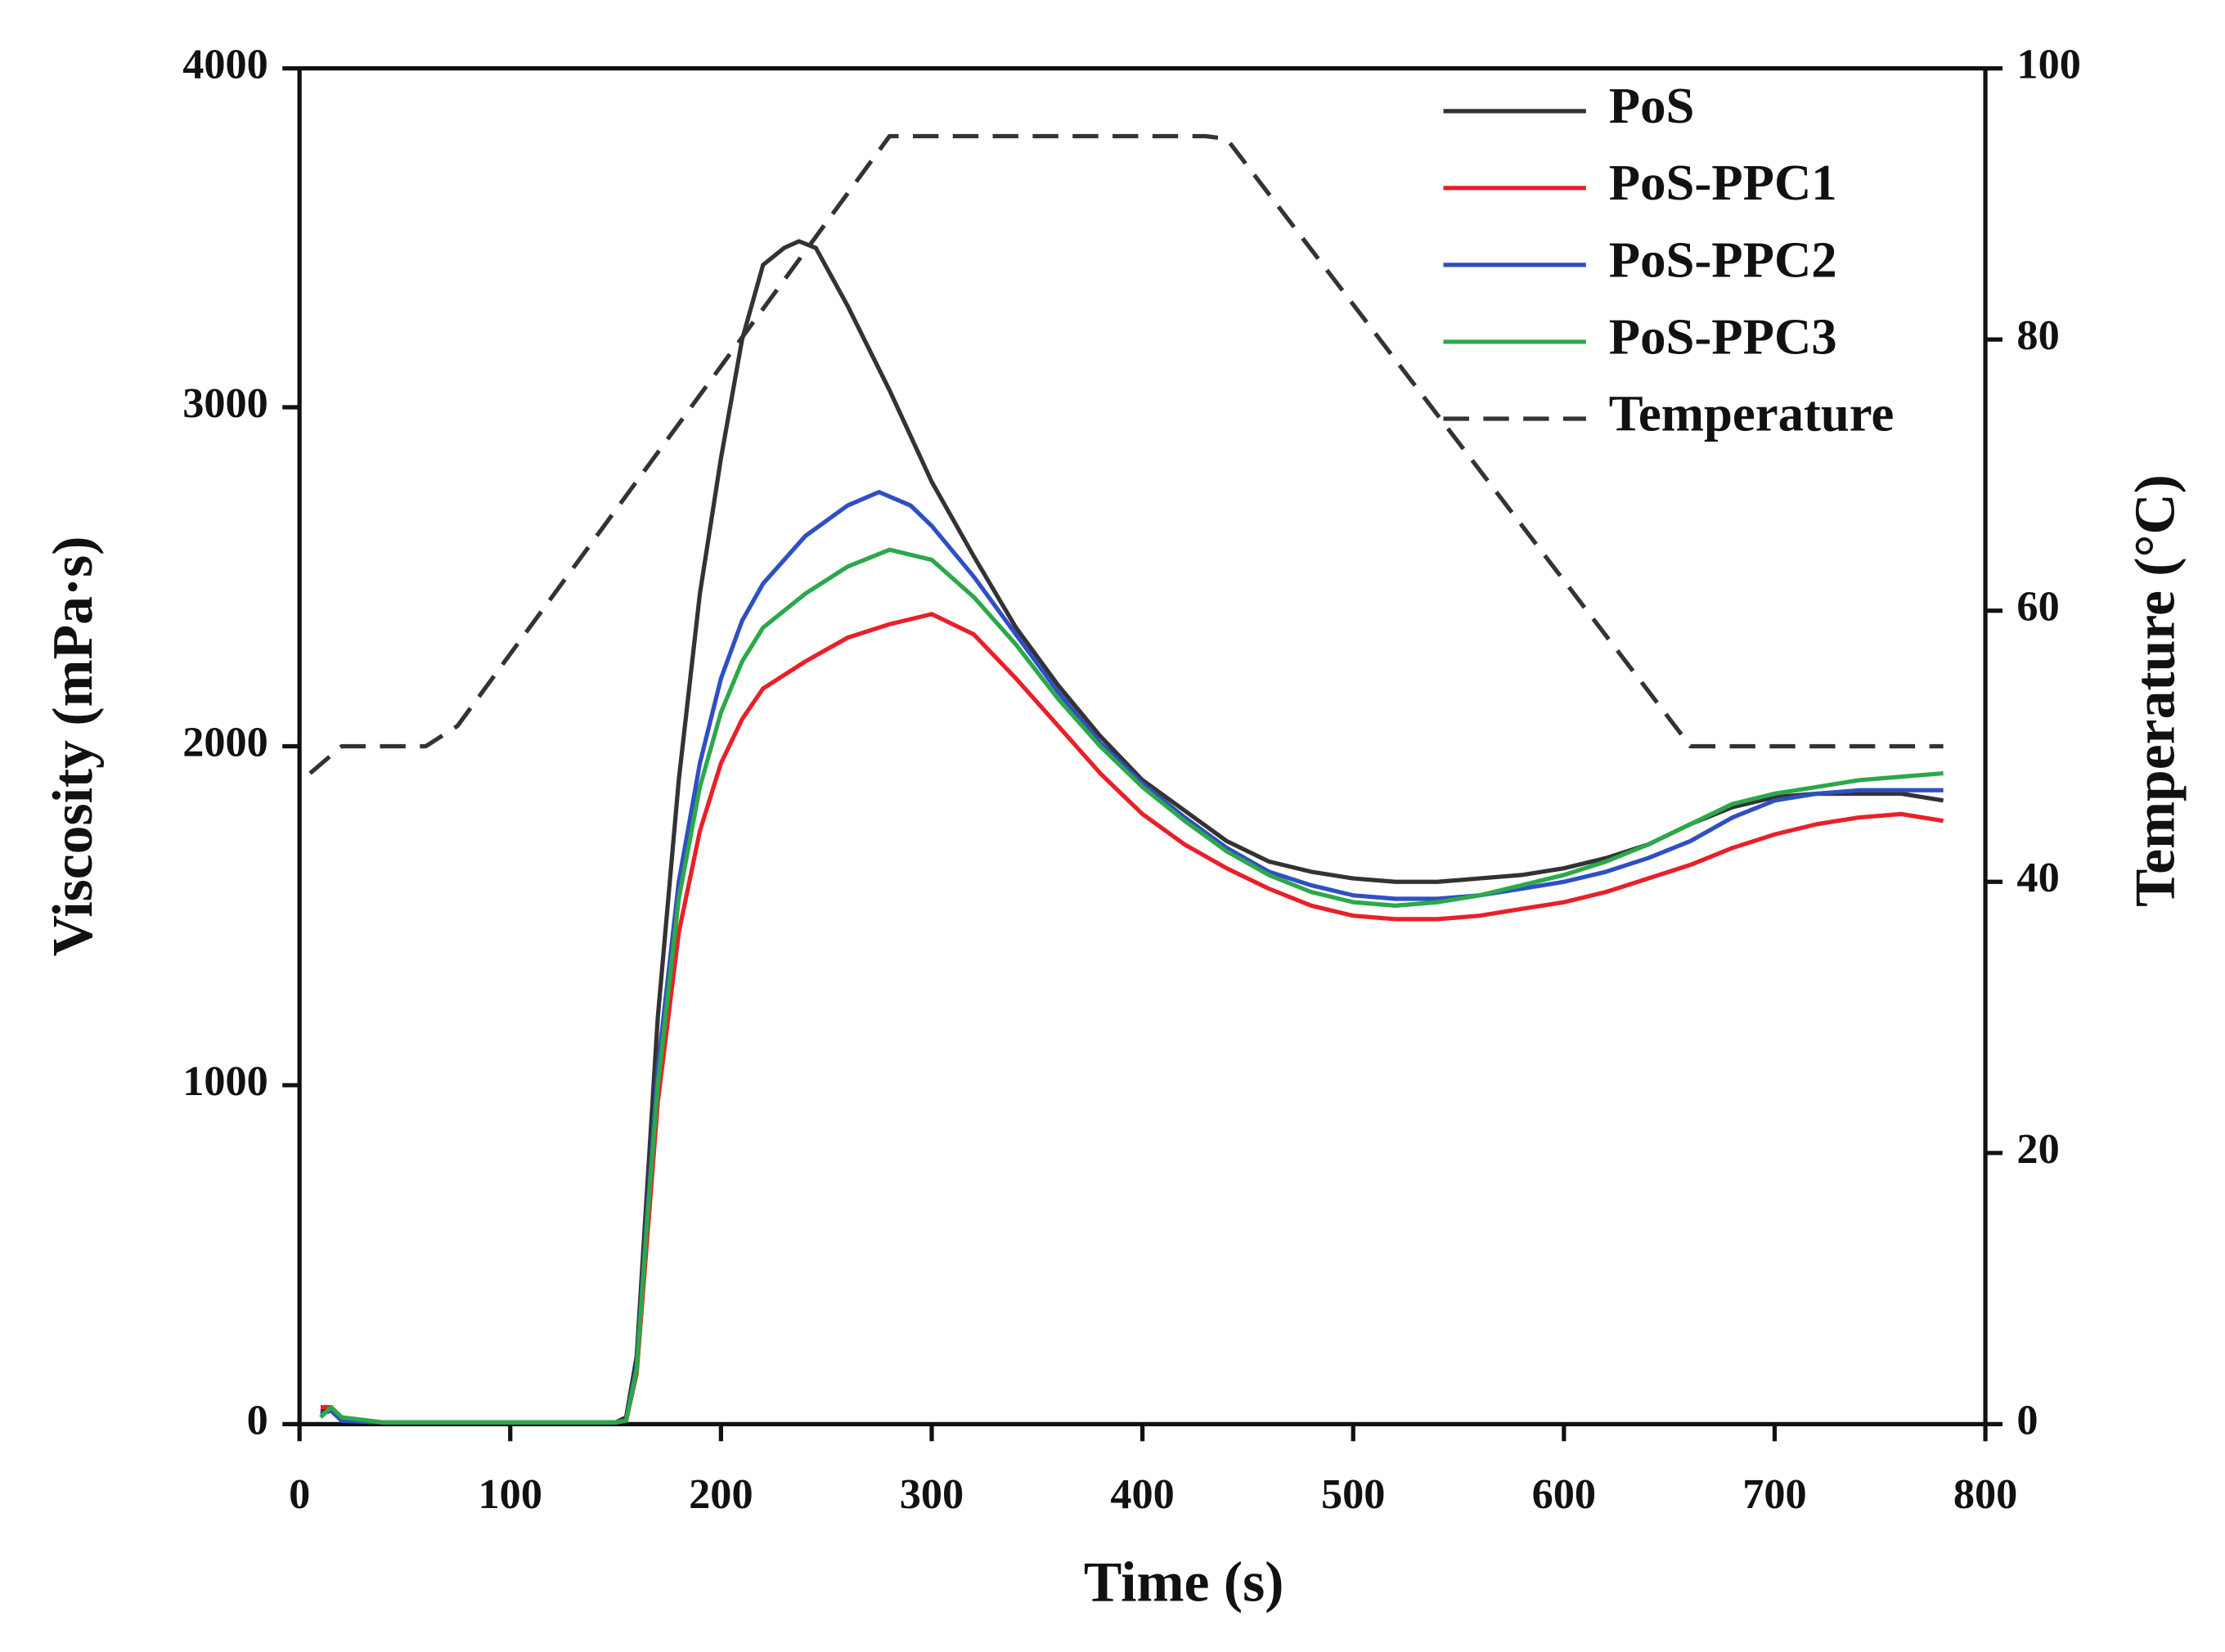 Image resolution: width=2225 pixels, height=1652 pixels. What do you see at coordinates (299, 1494) in the screenshot?
I see `x-tick-label: 0` at bounding box center [299, 1494].